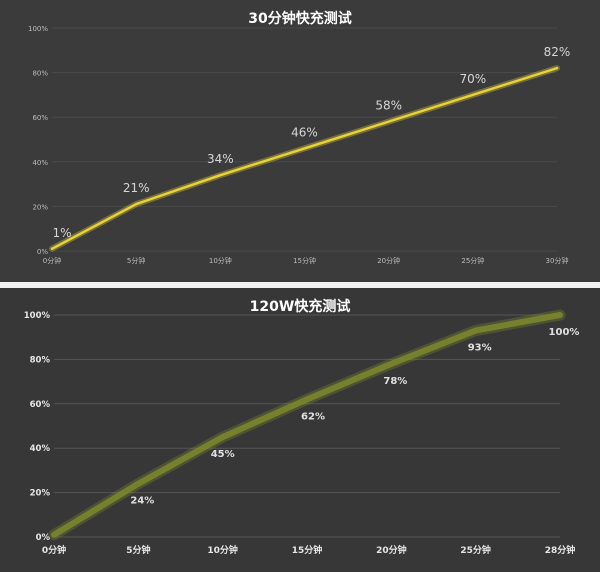 This screenshot has width=600, height=572. Describe the element at coordinates (313, 416) in the screenshot. I see `data-label: 62%` at that location.